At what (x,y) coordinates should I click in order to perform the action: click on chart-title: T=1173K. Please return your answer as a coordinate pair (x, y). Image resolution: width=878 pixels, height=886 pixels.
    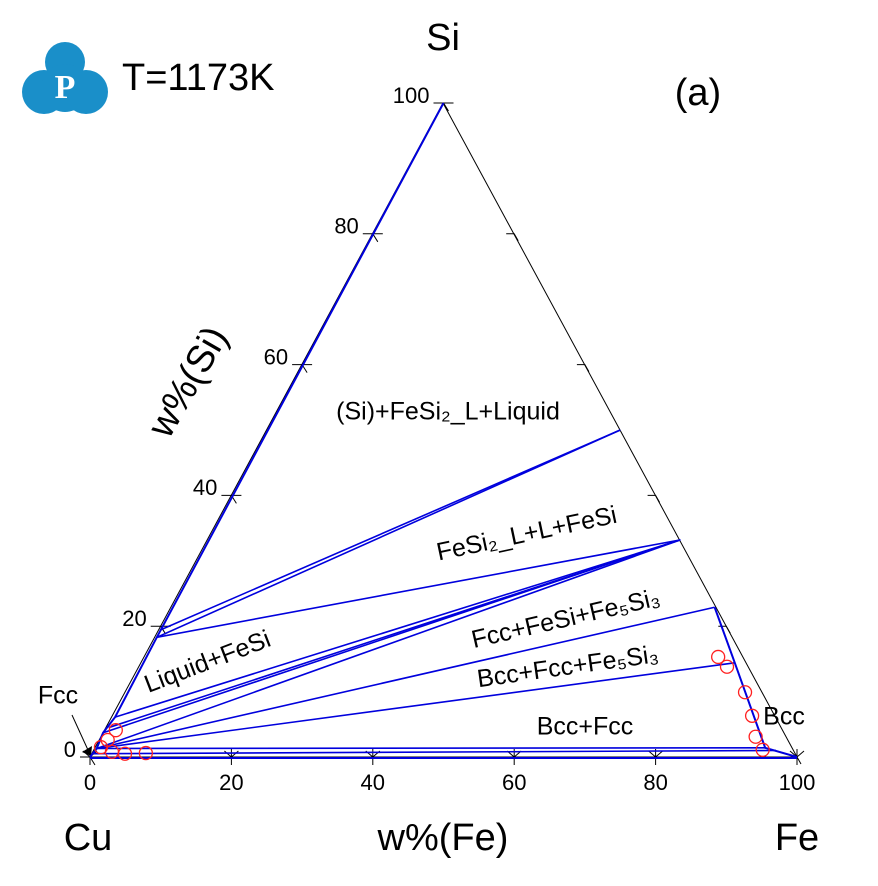
    Looking at the image, I should click on (198, 78).